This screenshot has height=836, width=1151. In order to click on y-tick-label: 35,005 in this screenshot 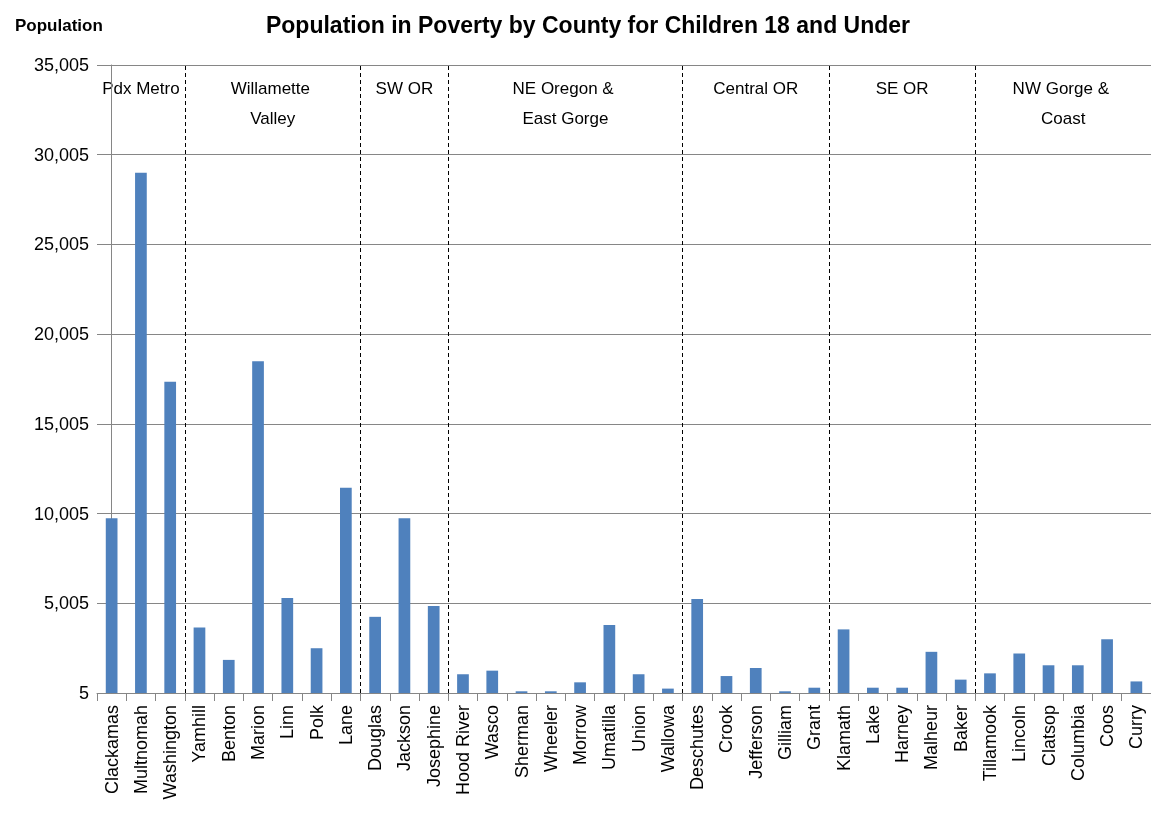, I will do `click(61, 65)`.